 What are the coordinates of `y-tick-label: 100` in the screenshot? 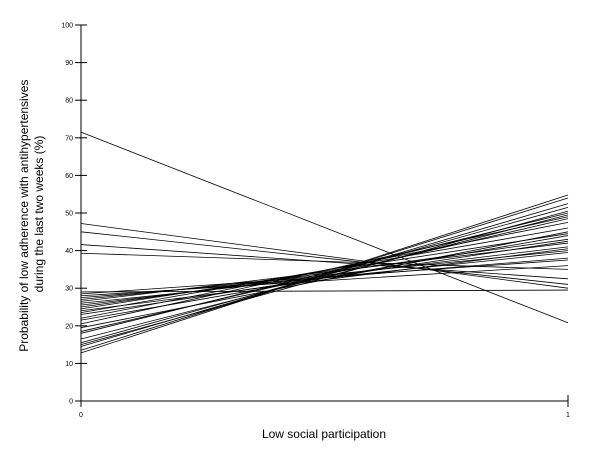 It's located at (67, 26).